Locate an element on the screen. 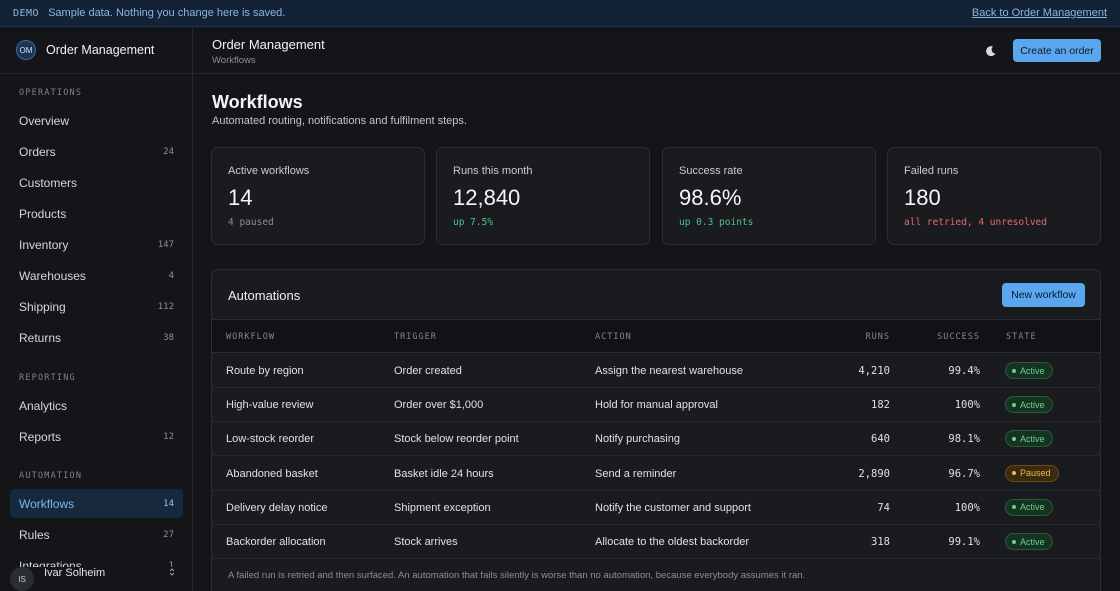 Image resolution: width=1120 pixels, height=591 pixels. workflow-runs: 4,210 is located at coordinates (874, 371).